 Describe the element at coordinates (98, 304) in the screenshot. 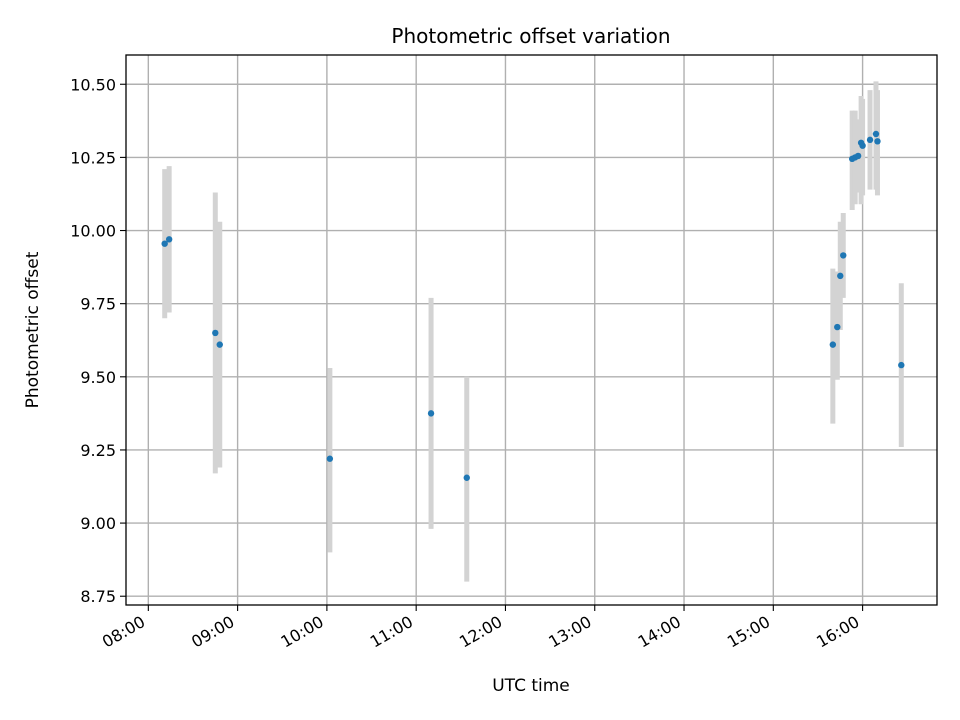

I see `y-tick-label: 9.75` at that location.